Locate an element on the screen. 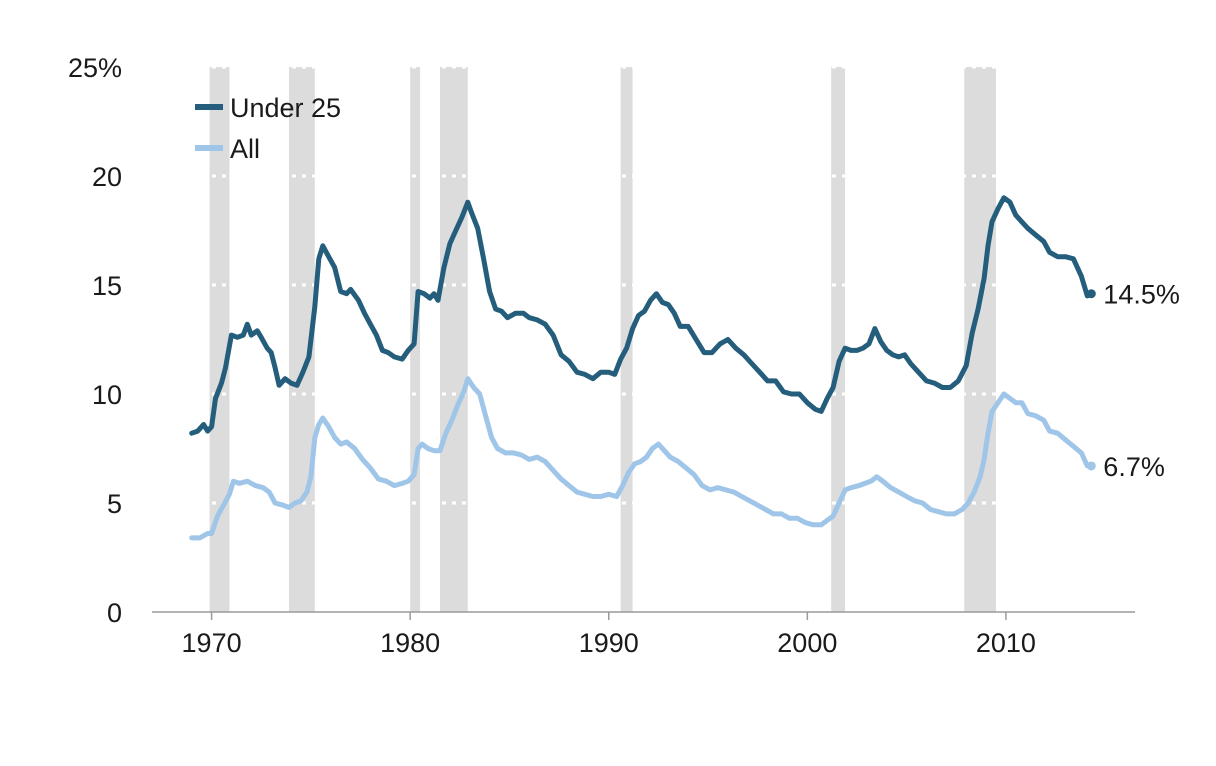 This screenshot has width=1216, height=766. x-tick-label: 1990 is located at coordinates (609, 643).